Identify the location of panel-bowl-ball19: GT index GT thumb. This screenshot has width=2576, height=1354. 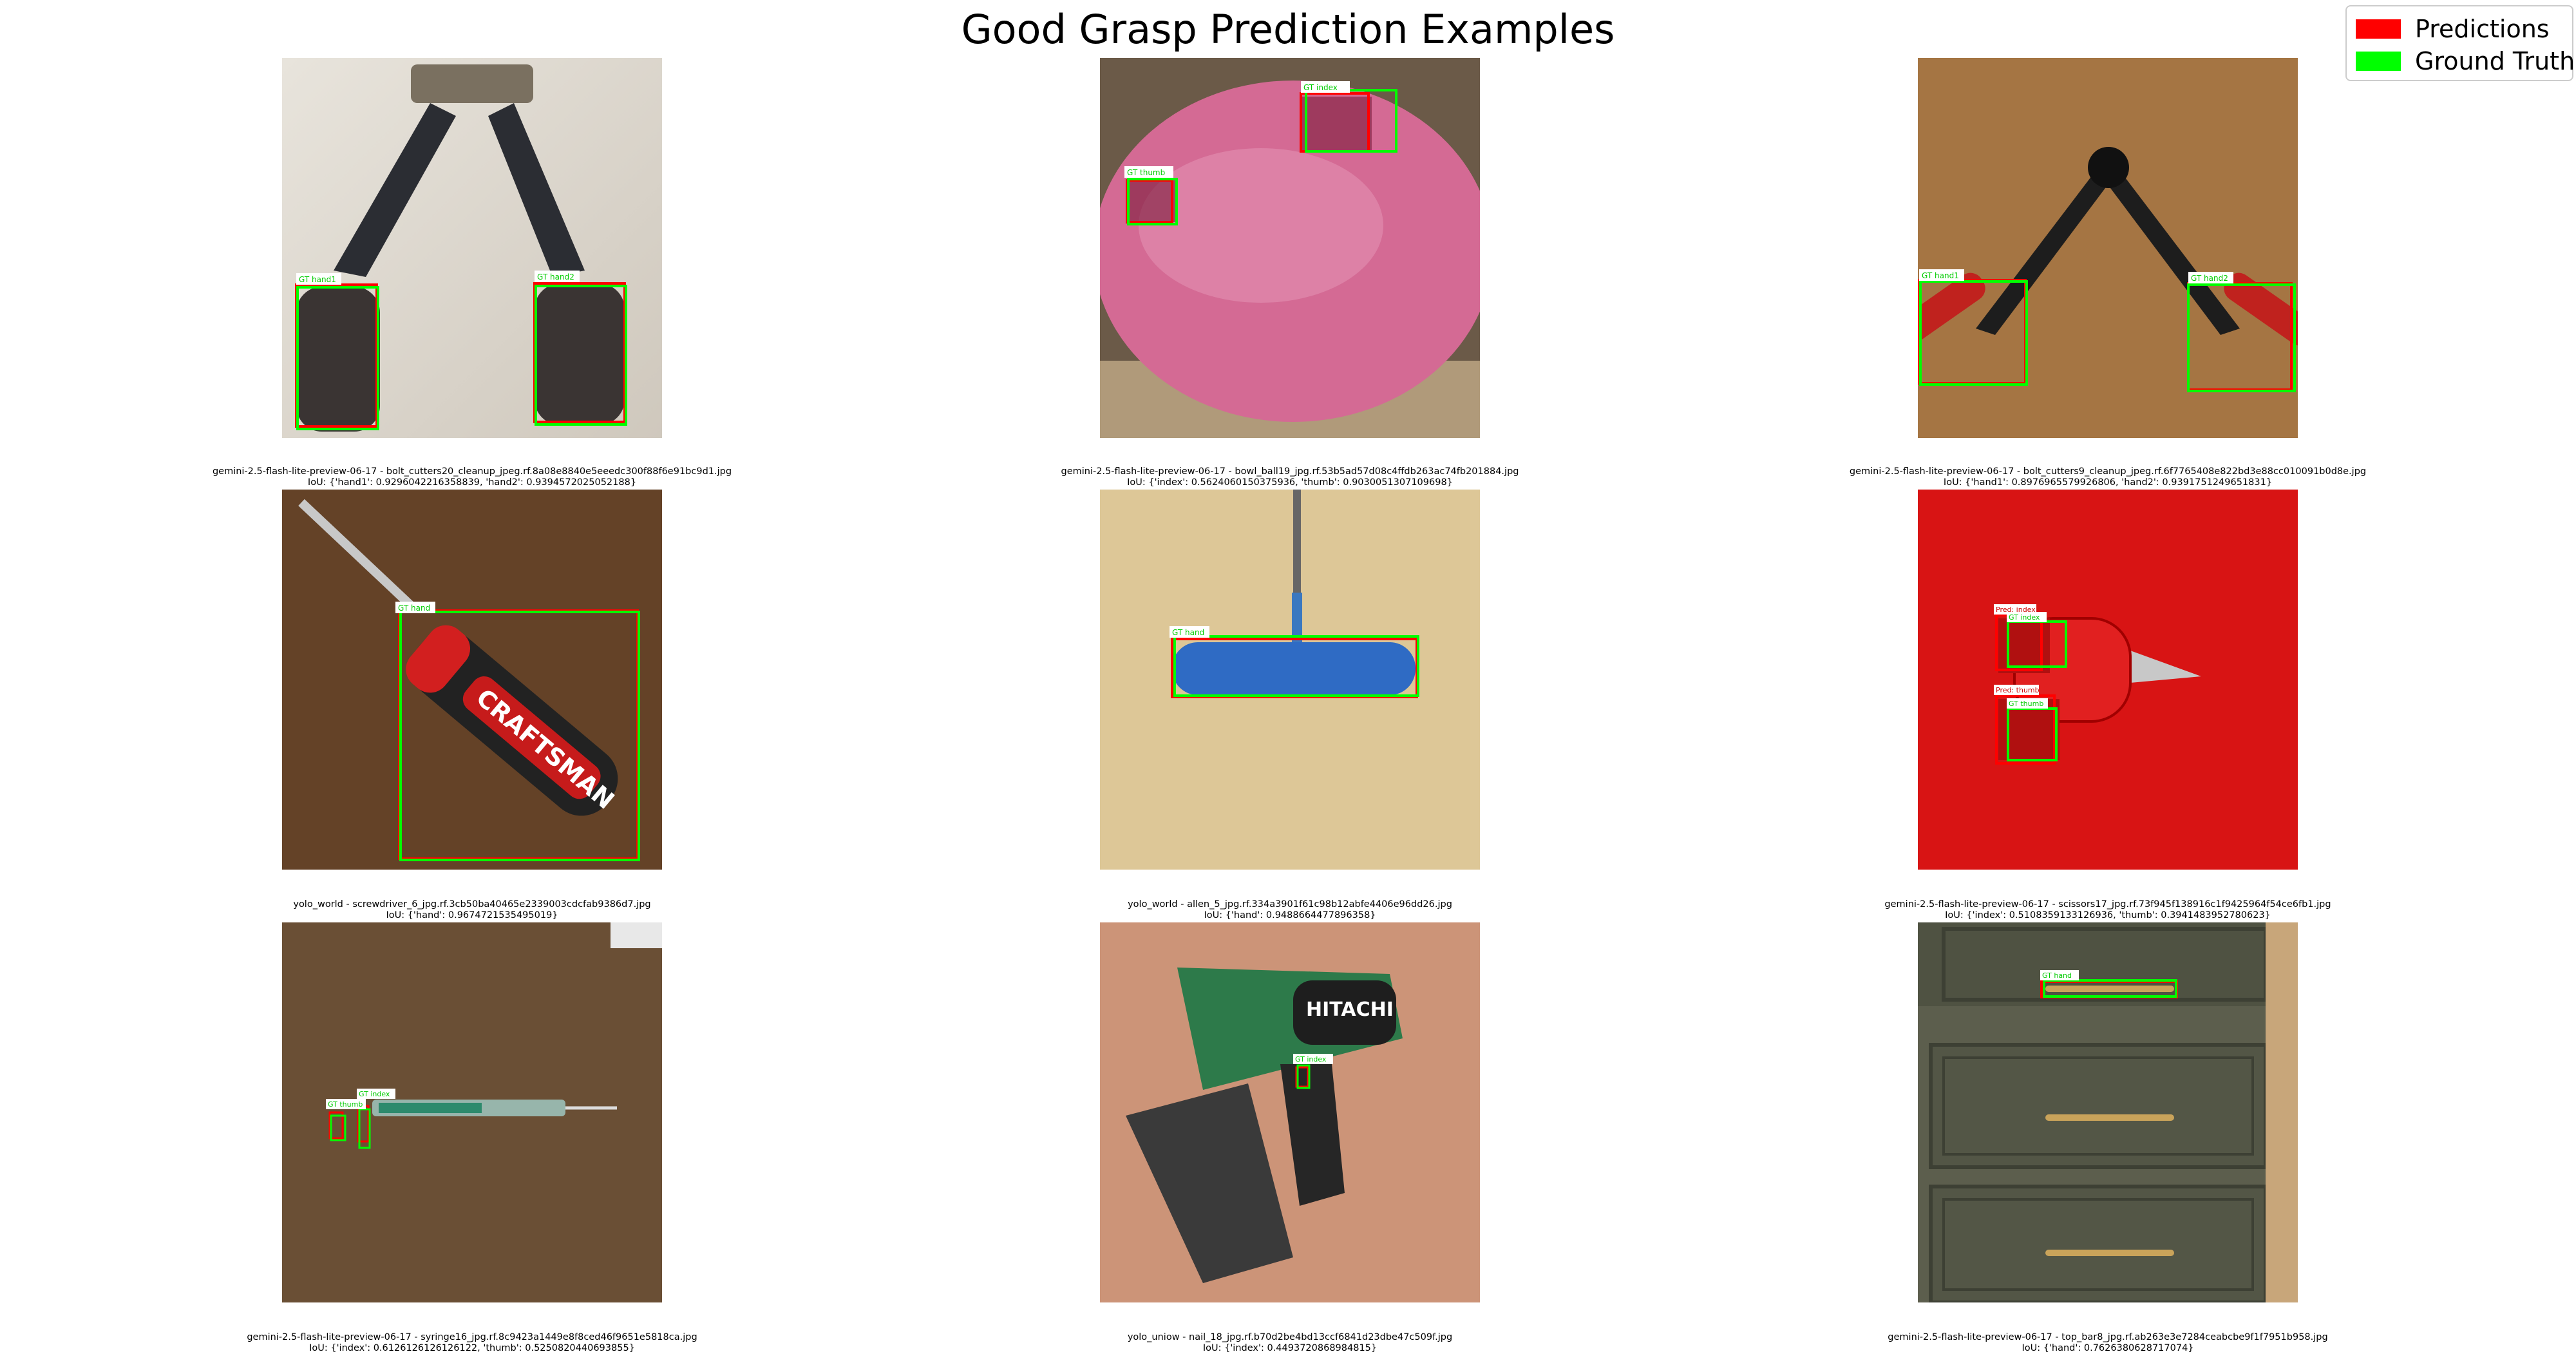
(1290, 248).